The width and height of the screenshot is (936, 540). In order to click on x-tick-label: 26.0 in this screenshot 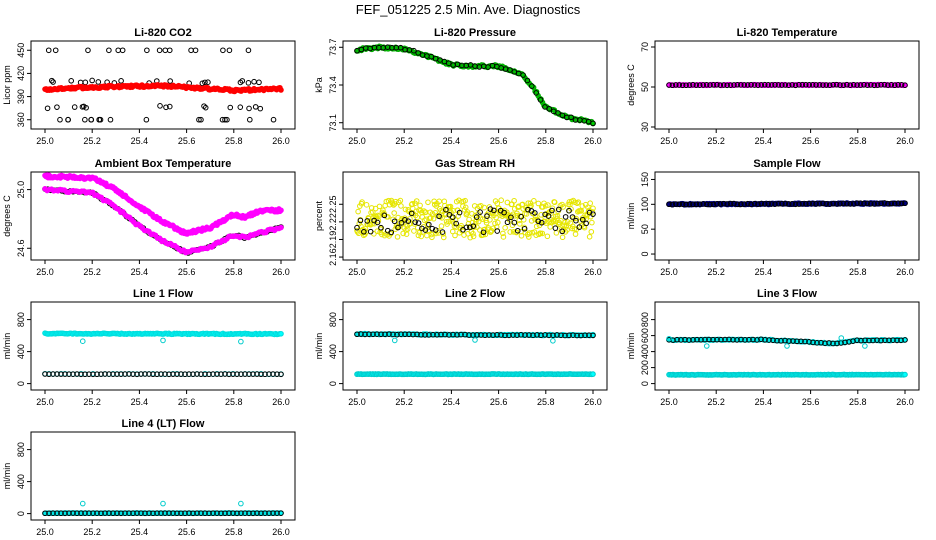, I will do `click(281, 272)`.